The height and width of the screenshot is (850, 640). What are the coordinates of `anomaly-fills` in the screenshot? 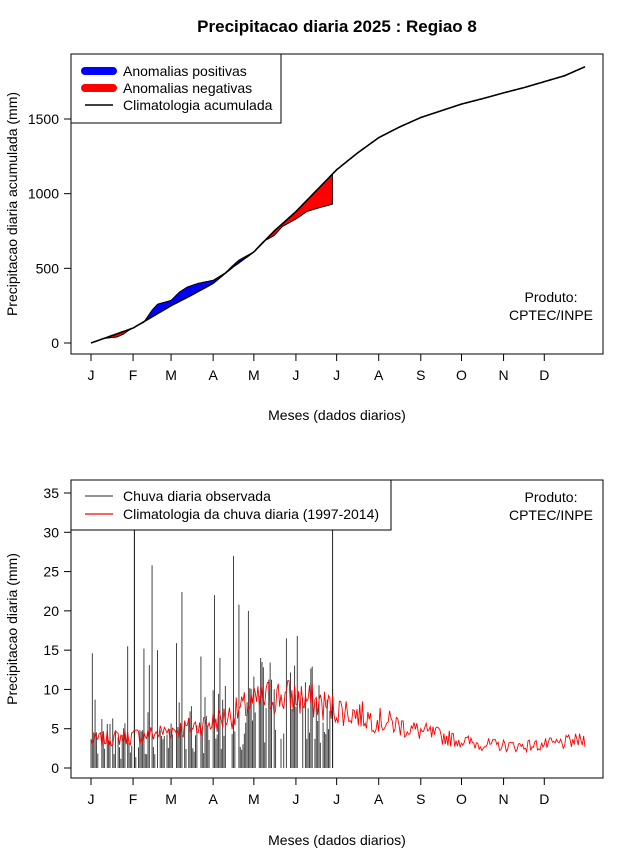 It's located at (211, 258).